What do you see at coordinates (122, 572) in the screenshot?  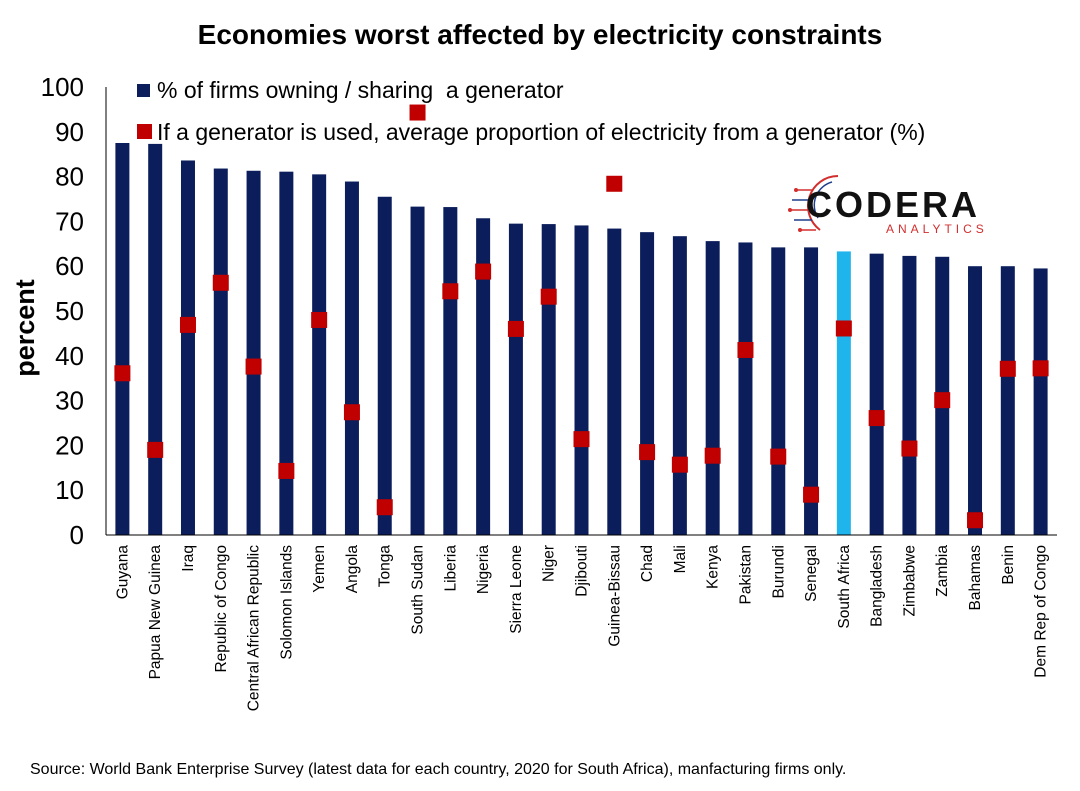 I see `x-tick-label: Guyana` at bounding box center [122, 572].